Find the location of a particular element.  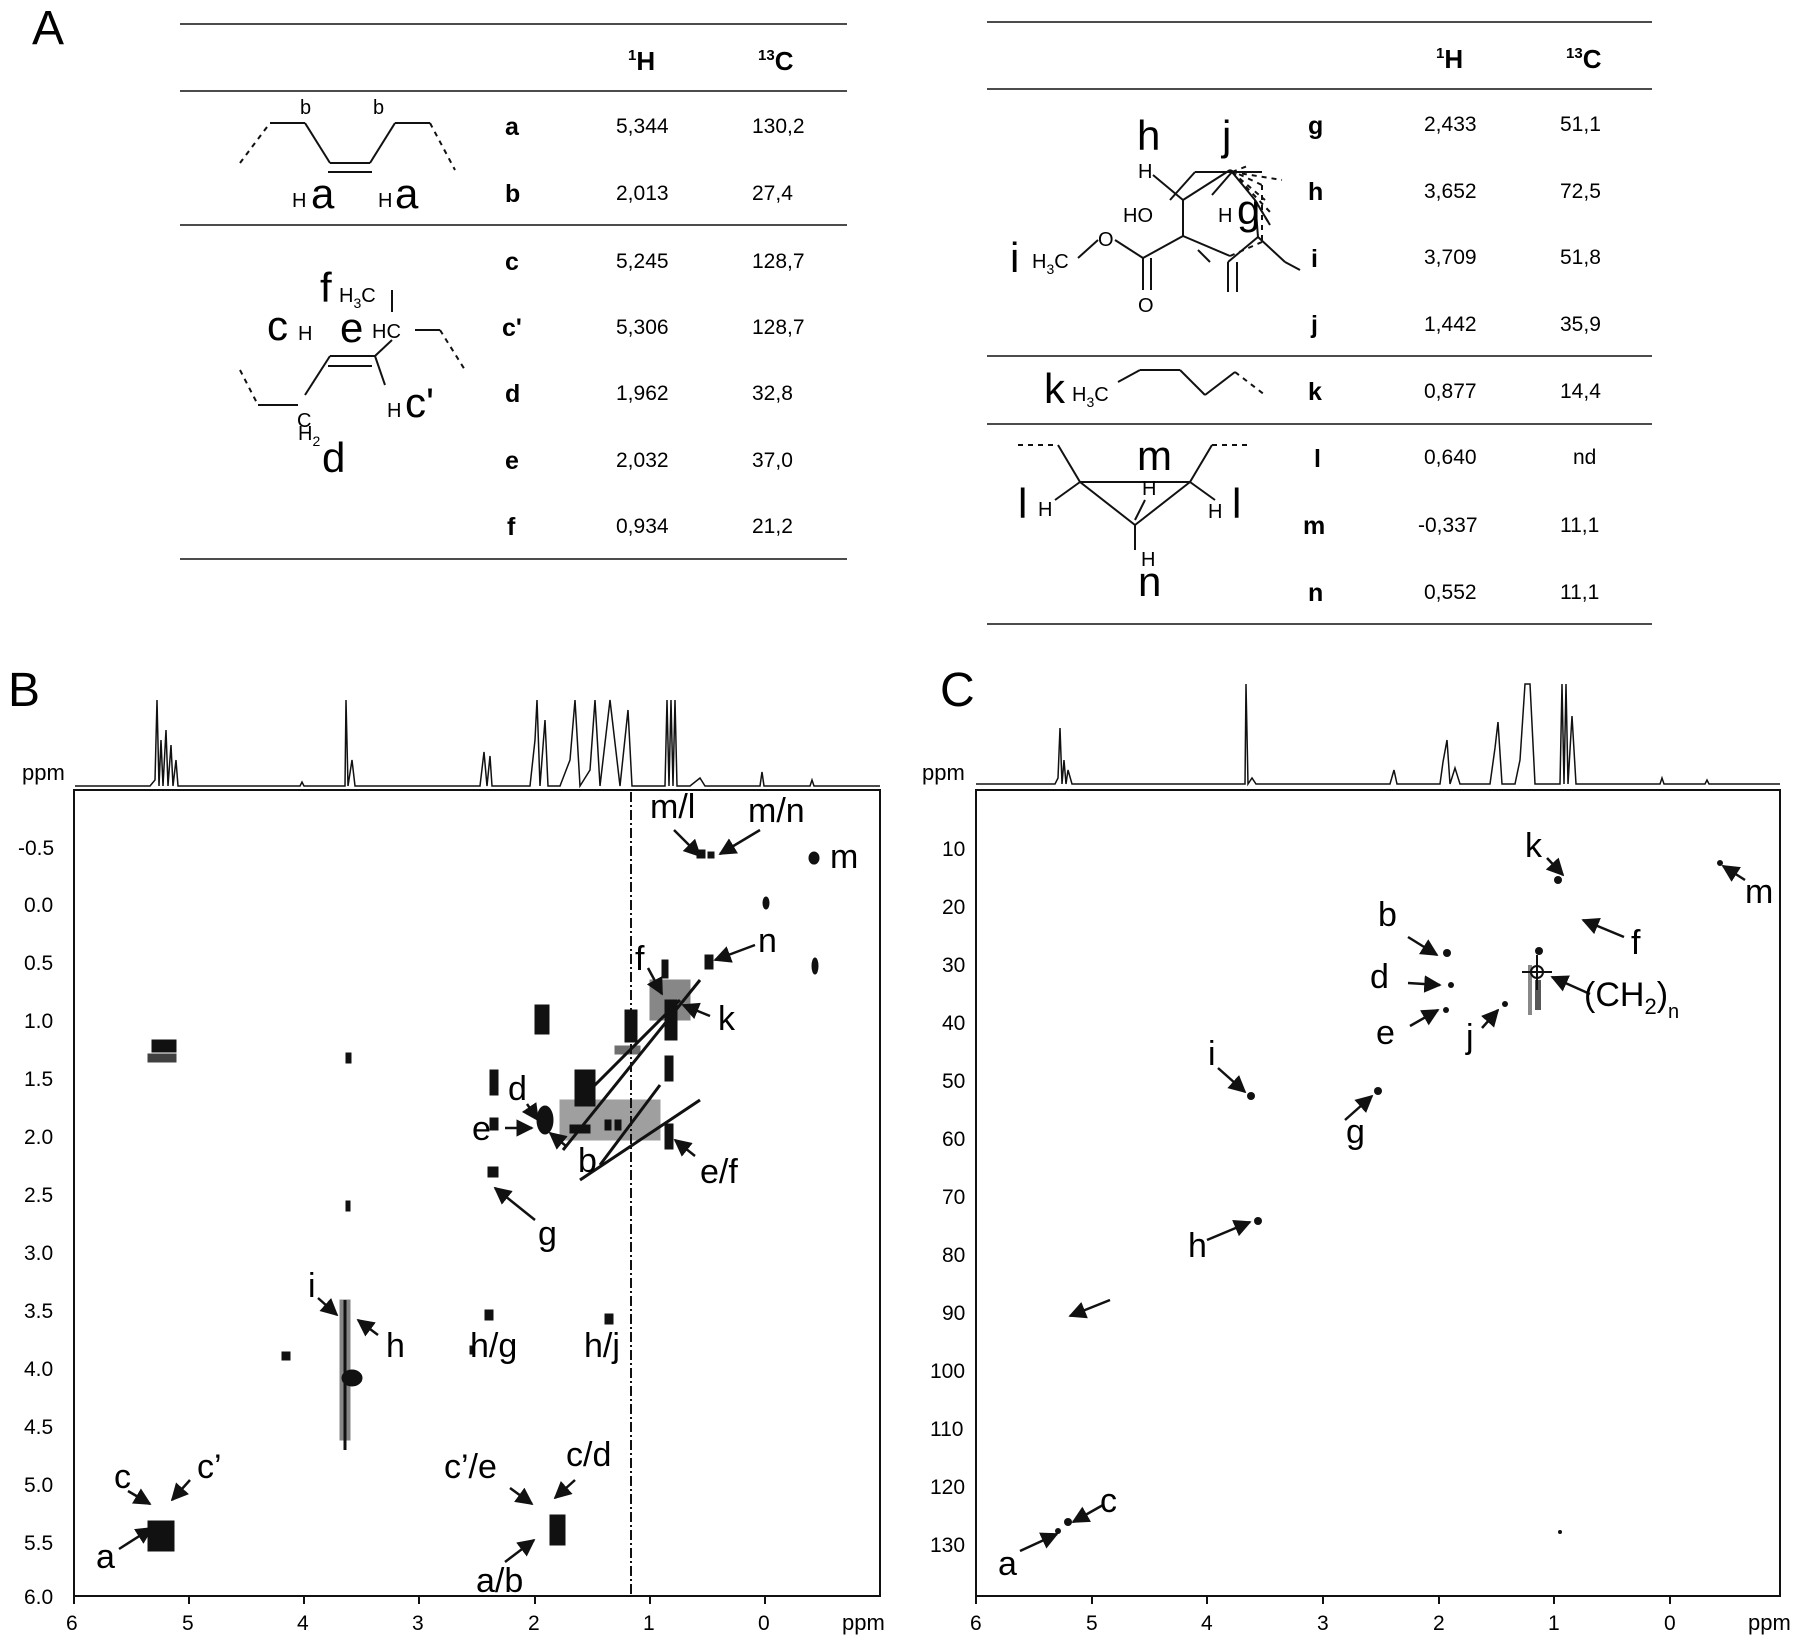

axis-tick-label: 5.0 is located at coordinates (38, 1485).